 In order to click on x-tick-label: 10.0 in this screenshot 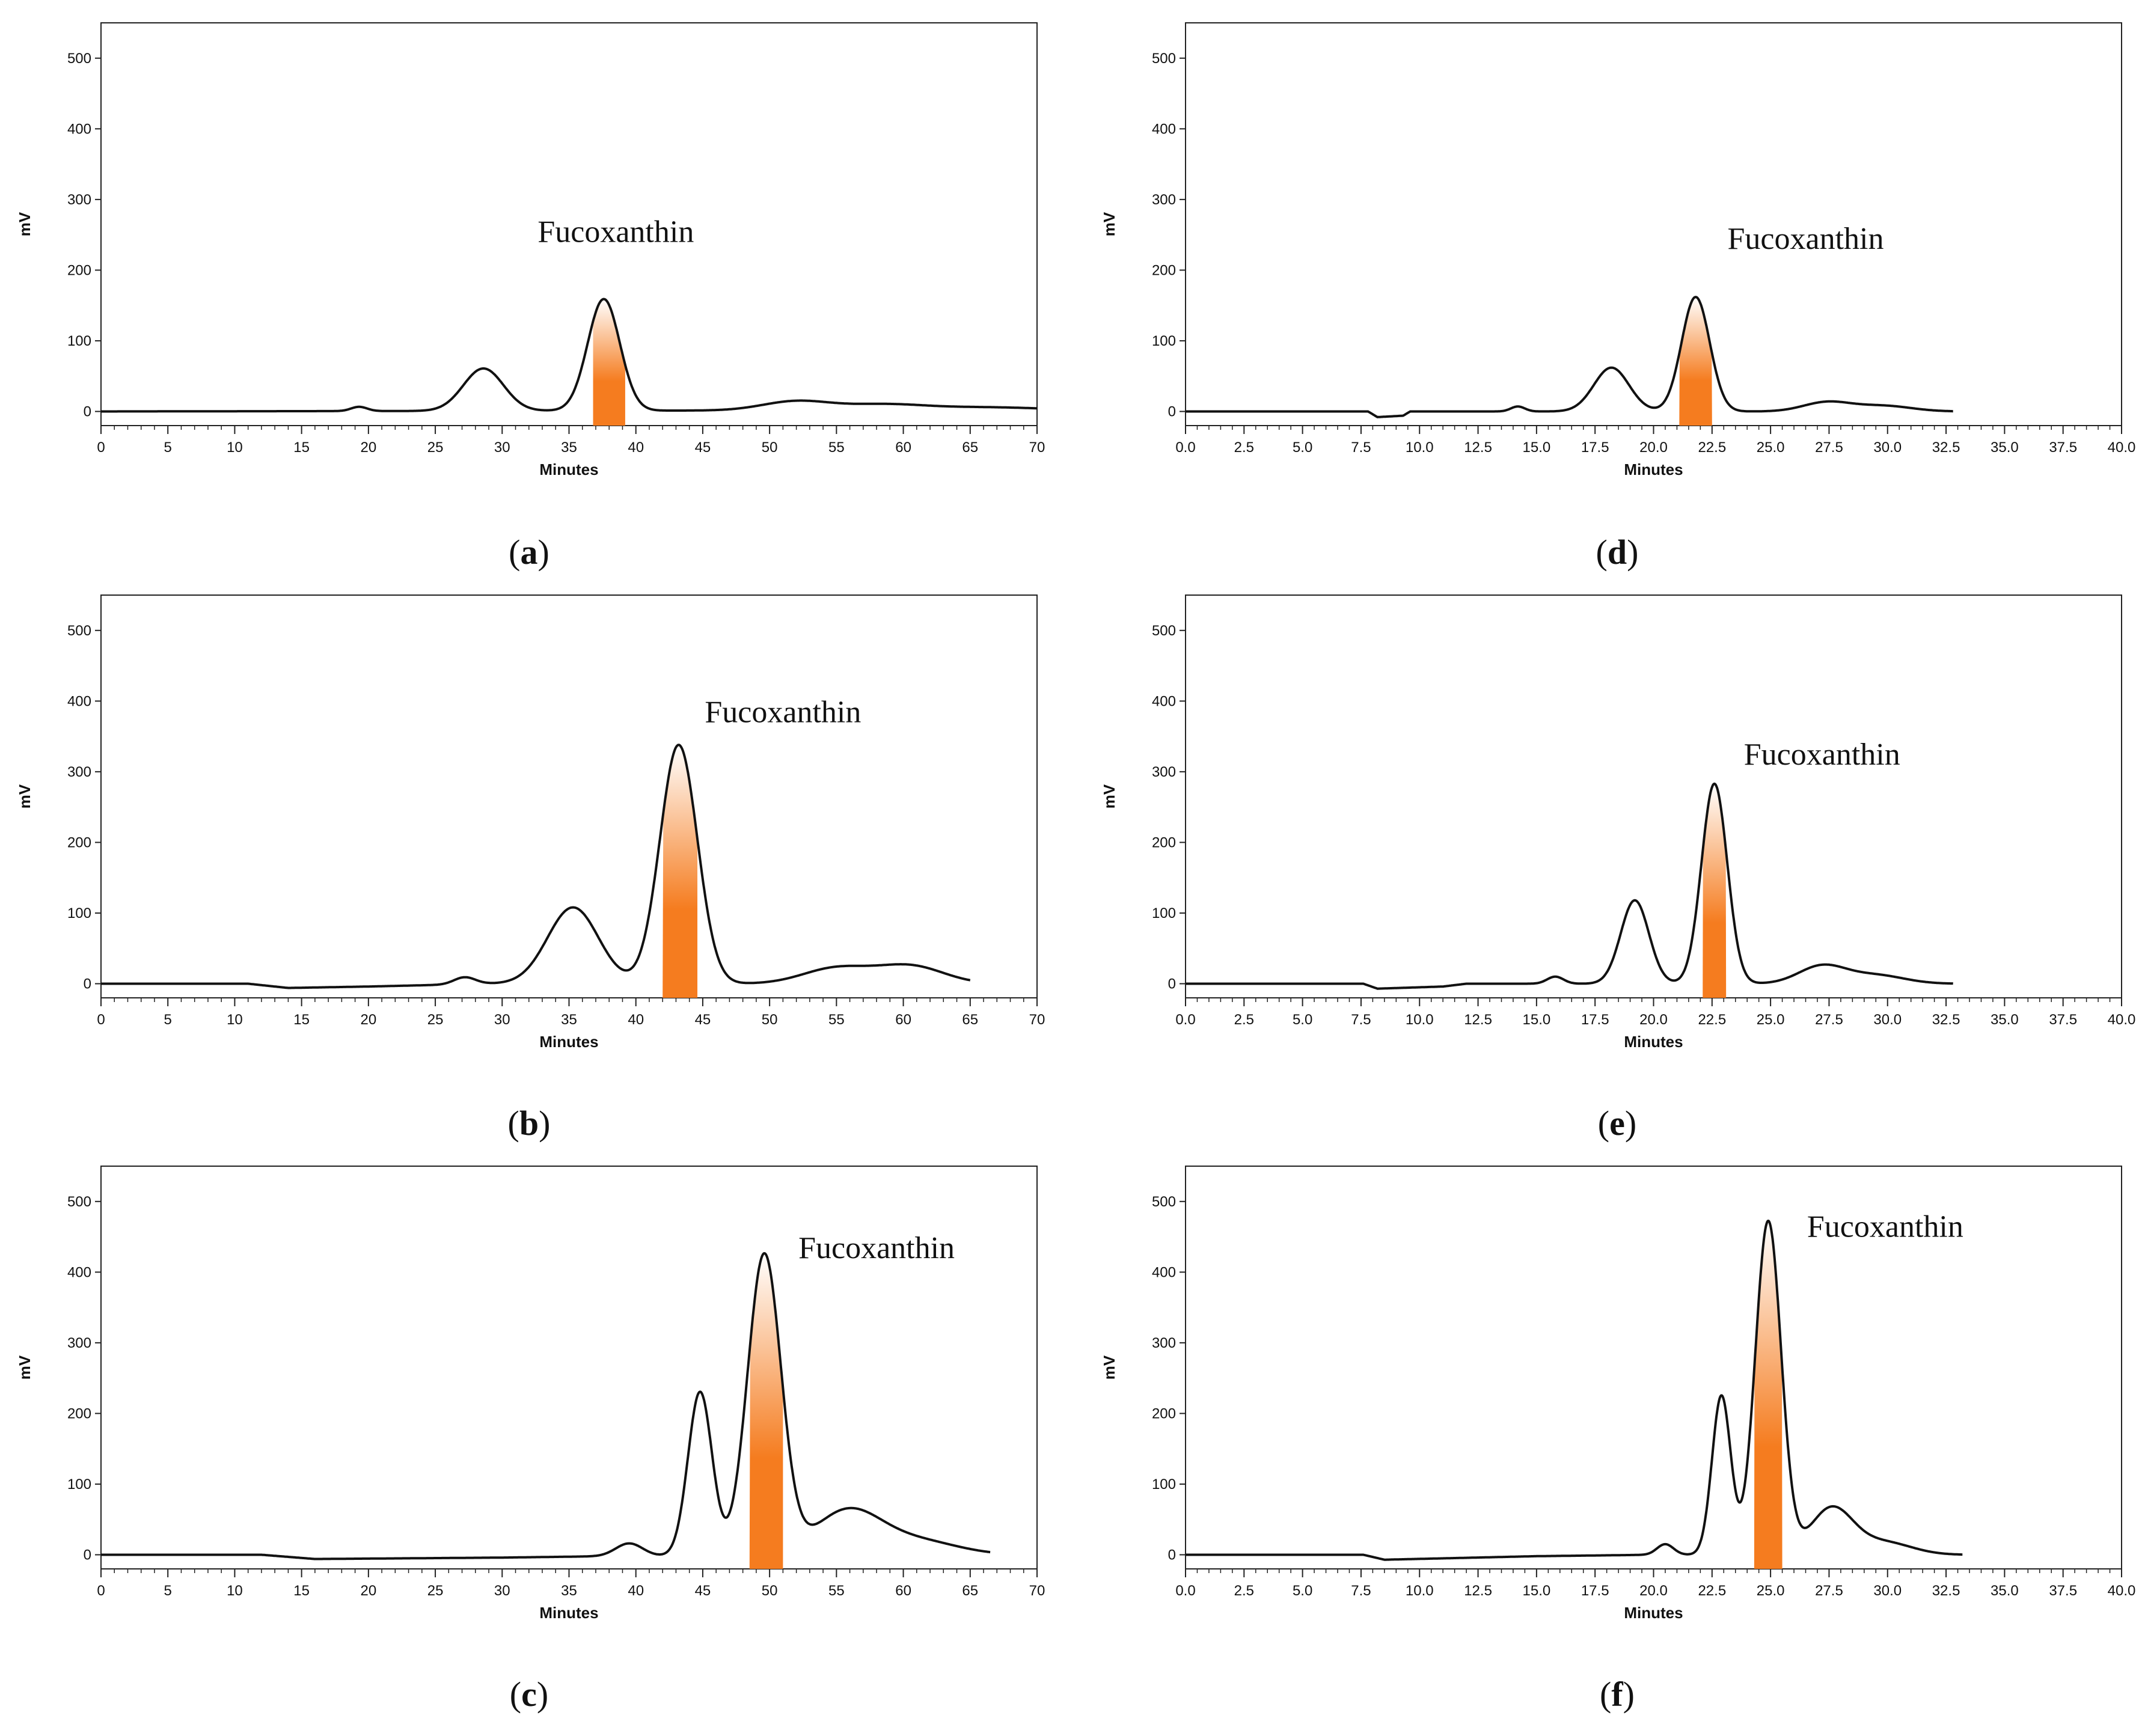, I will do `click(1420, 447)`.